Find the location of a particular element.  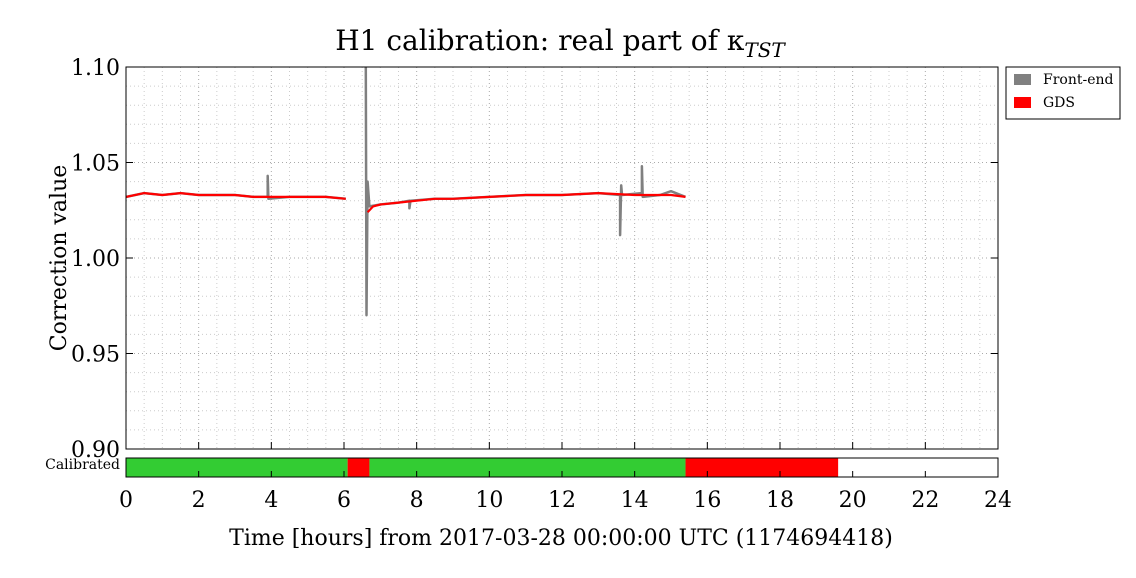

chart-title: H1 calibration: real part of κTST is located at coordinates (560, 43).